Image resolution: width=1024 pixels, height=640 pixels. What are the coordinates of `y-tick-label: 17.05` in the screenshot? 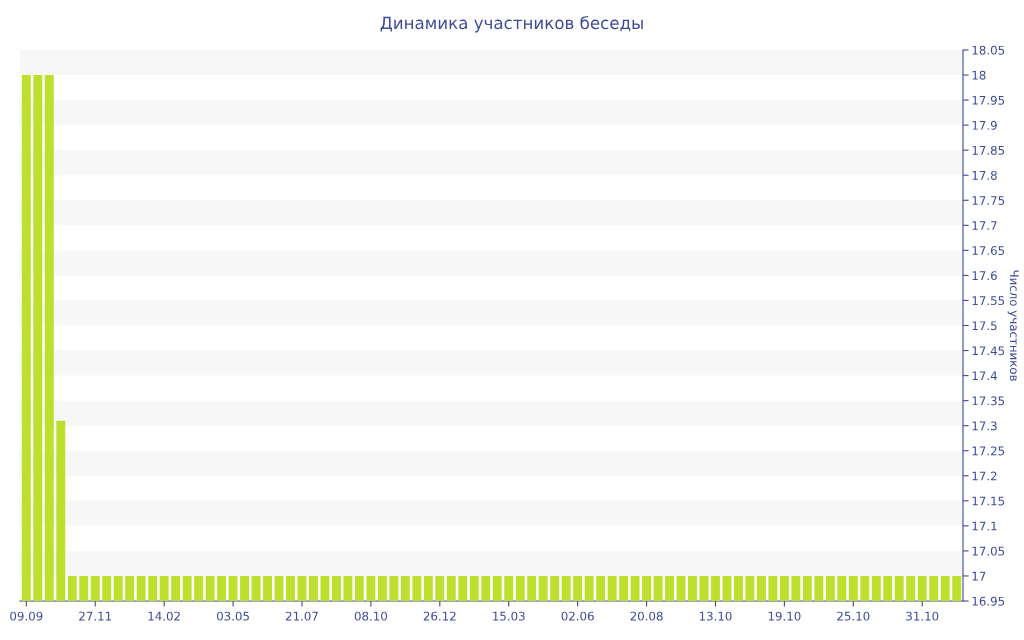 It's located at (988, 551).